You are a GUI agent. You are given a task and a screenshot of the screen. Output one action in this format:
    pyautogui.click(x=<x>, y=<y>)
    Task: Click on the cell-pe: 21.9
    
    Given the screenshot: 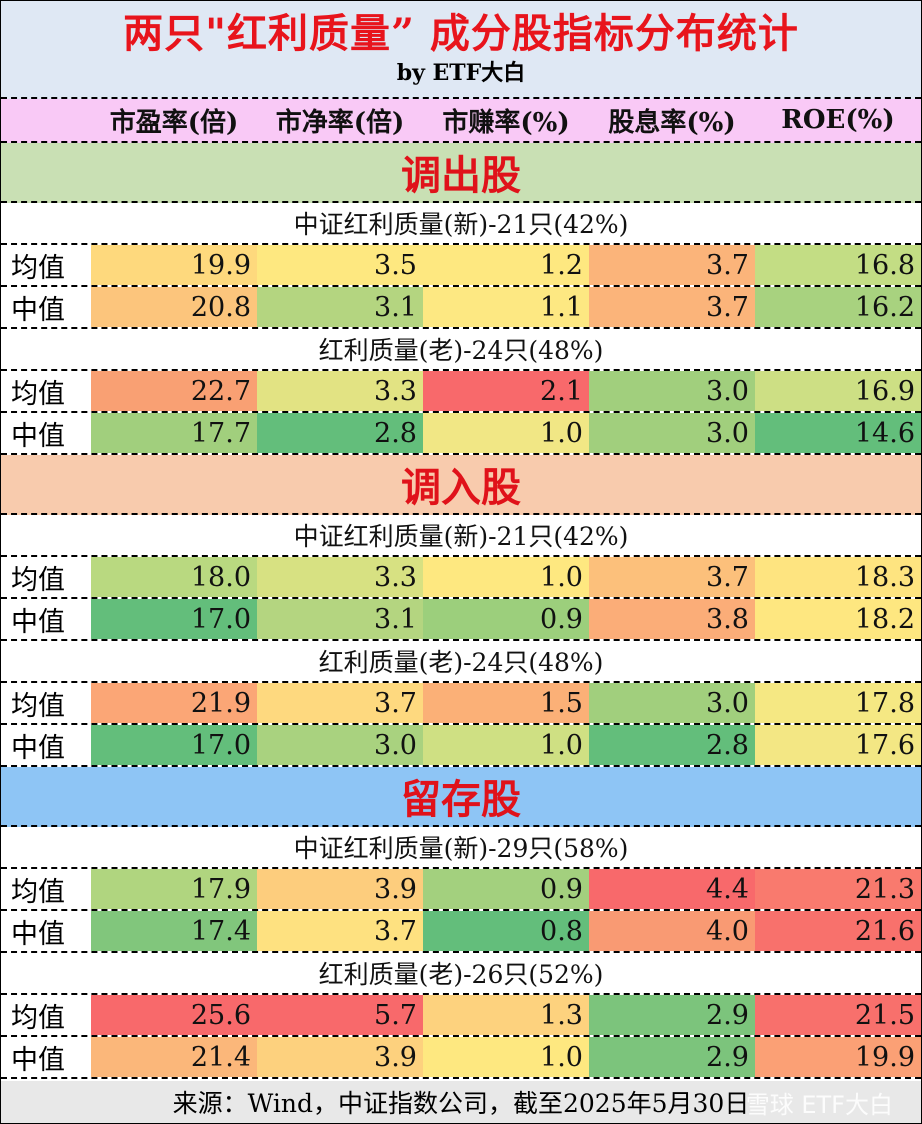 What is the action you would take?
    pyautogui.click(x=174, y=703)
    